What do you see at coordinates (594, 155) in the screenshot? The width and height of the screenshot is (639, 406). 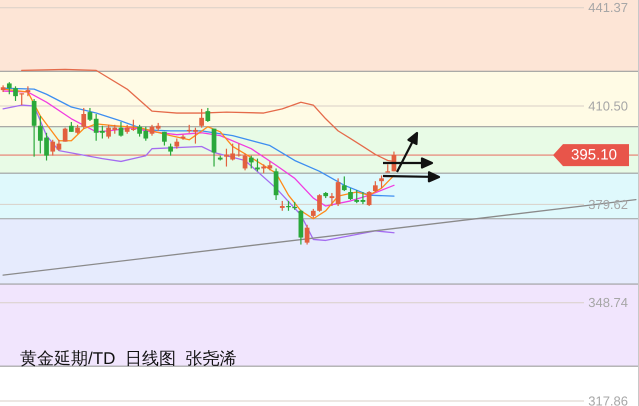 I see `ref-line-label: 395.10` at bounding box center [594, 155].